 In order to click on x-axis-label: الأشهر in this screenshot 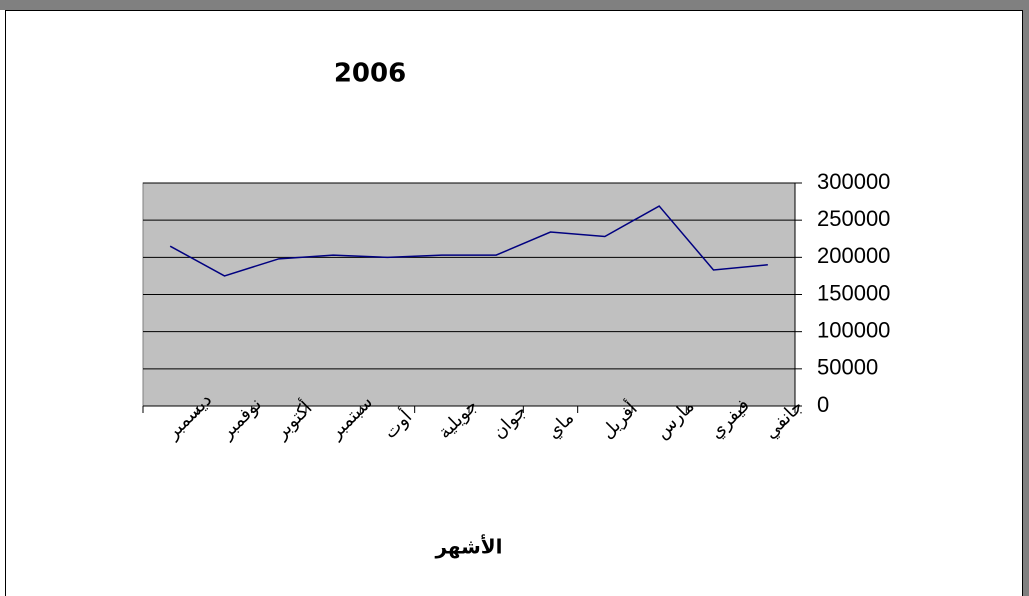, I will do `click(468, 546)`.